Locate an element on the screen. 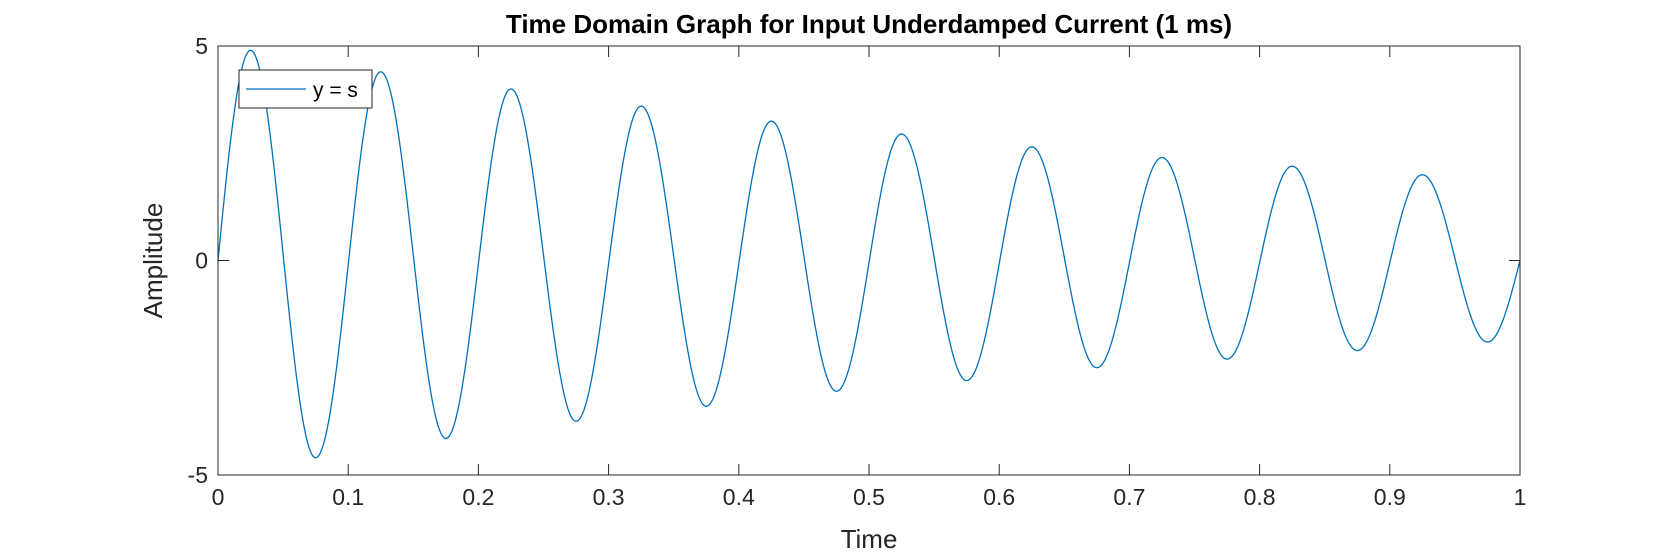 This screenshot has height=556, width=1675. x-tick-label: 0.8 is located at coordinates (1260, 497).